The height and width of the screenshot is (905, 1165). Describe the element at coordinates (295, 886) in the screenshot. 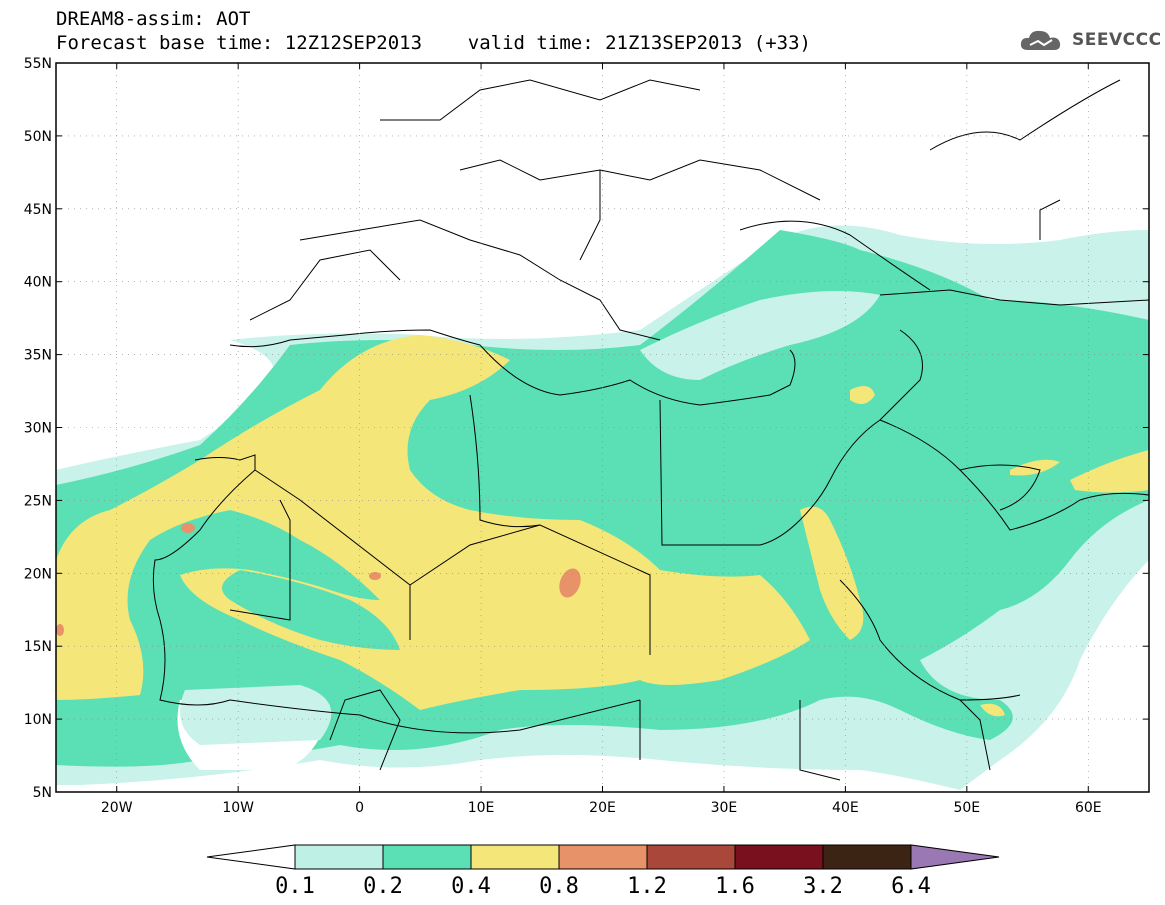

I see `colorbar-label: 0.1` at that location.